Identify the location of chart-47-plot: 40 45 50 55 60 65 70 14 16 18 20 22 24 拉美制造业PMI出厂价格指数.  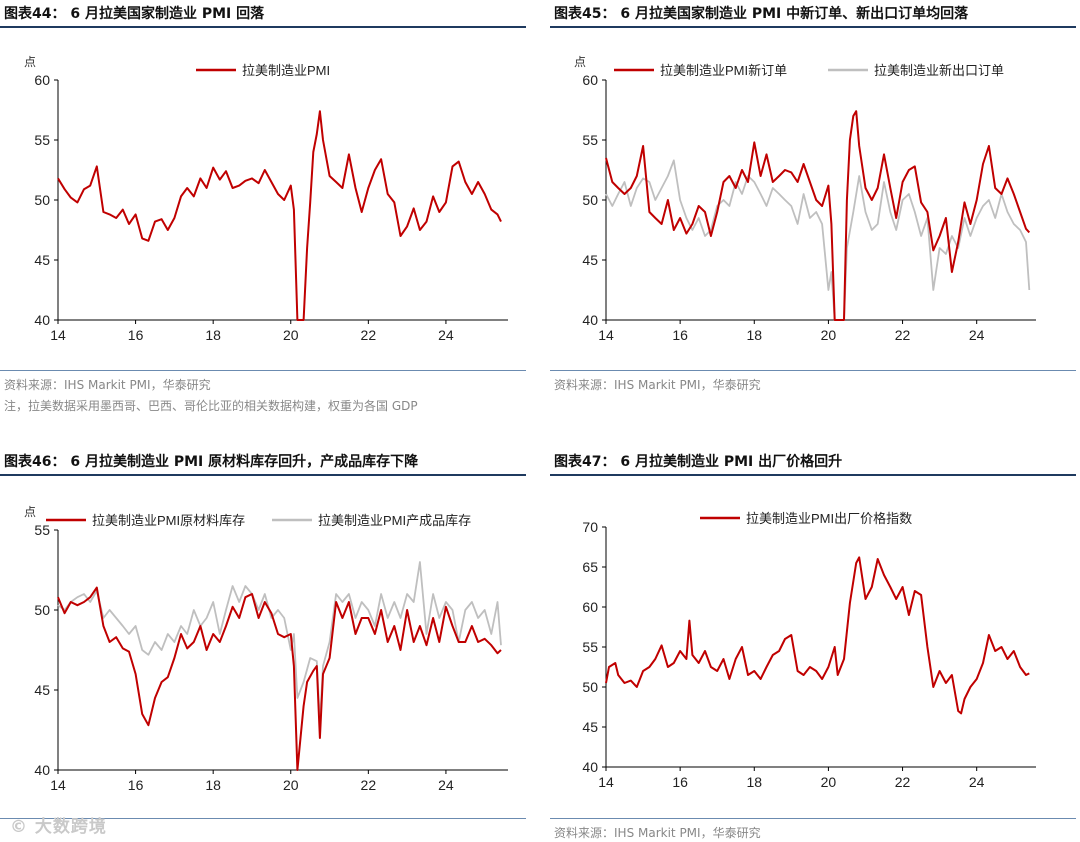
(809, 650).